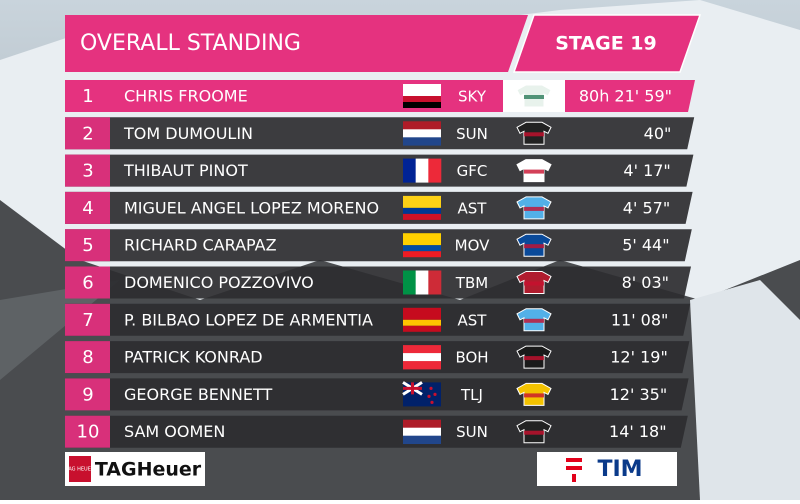 This screenshot has width=800, height=504. I want to click on team-code: BOH, so click(471, 358).